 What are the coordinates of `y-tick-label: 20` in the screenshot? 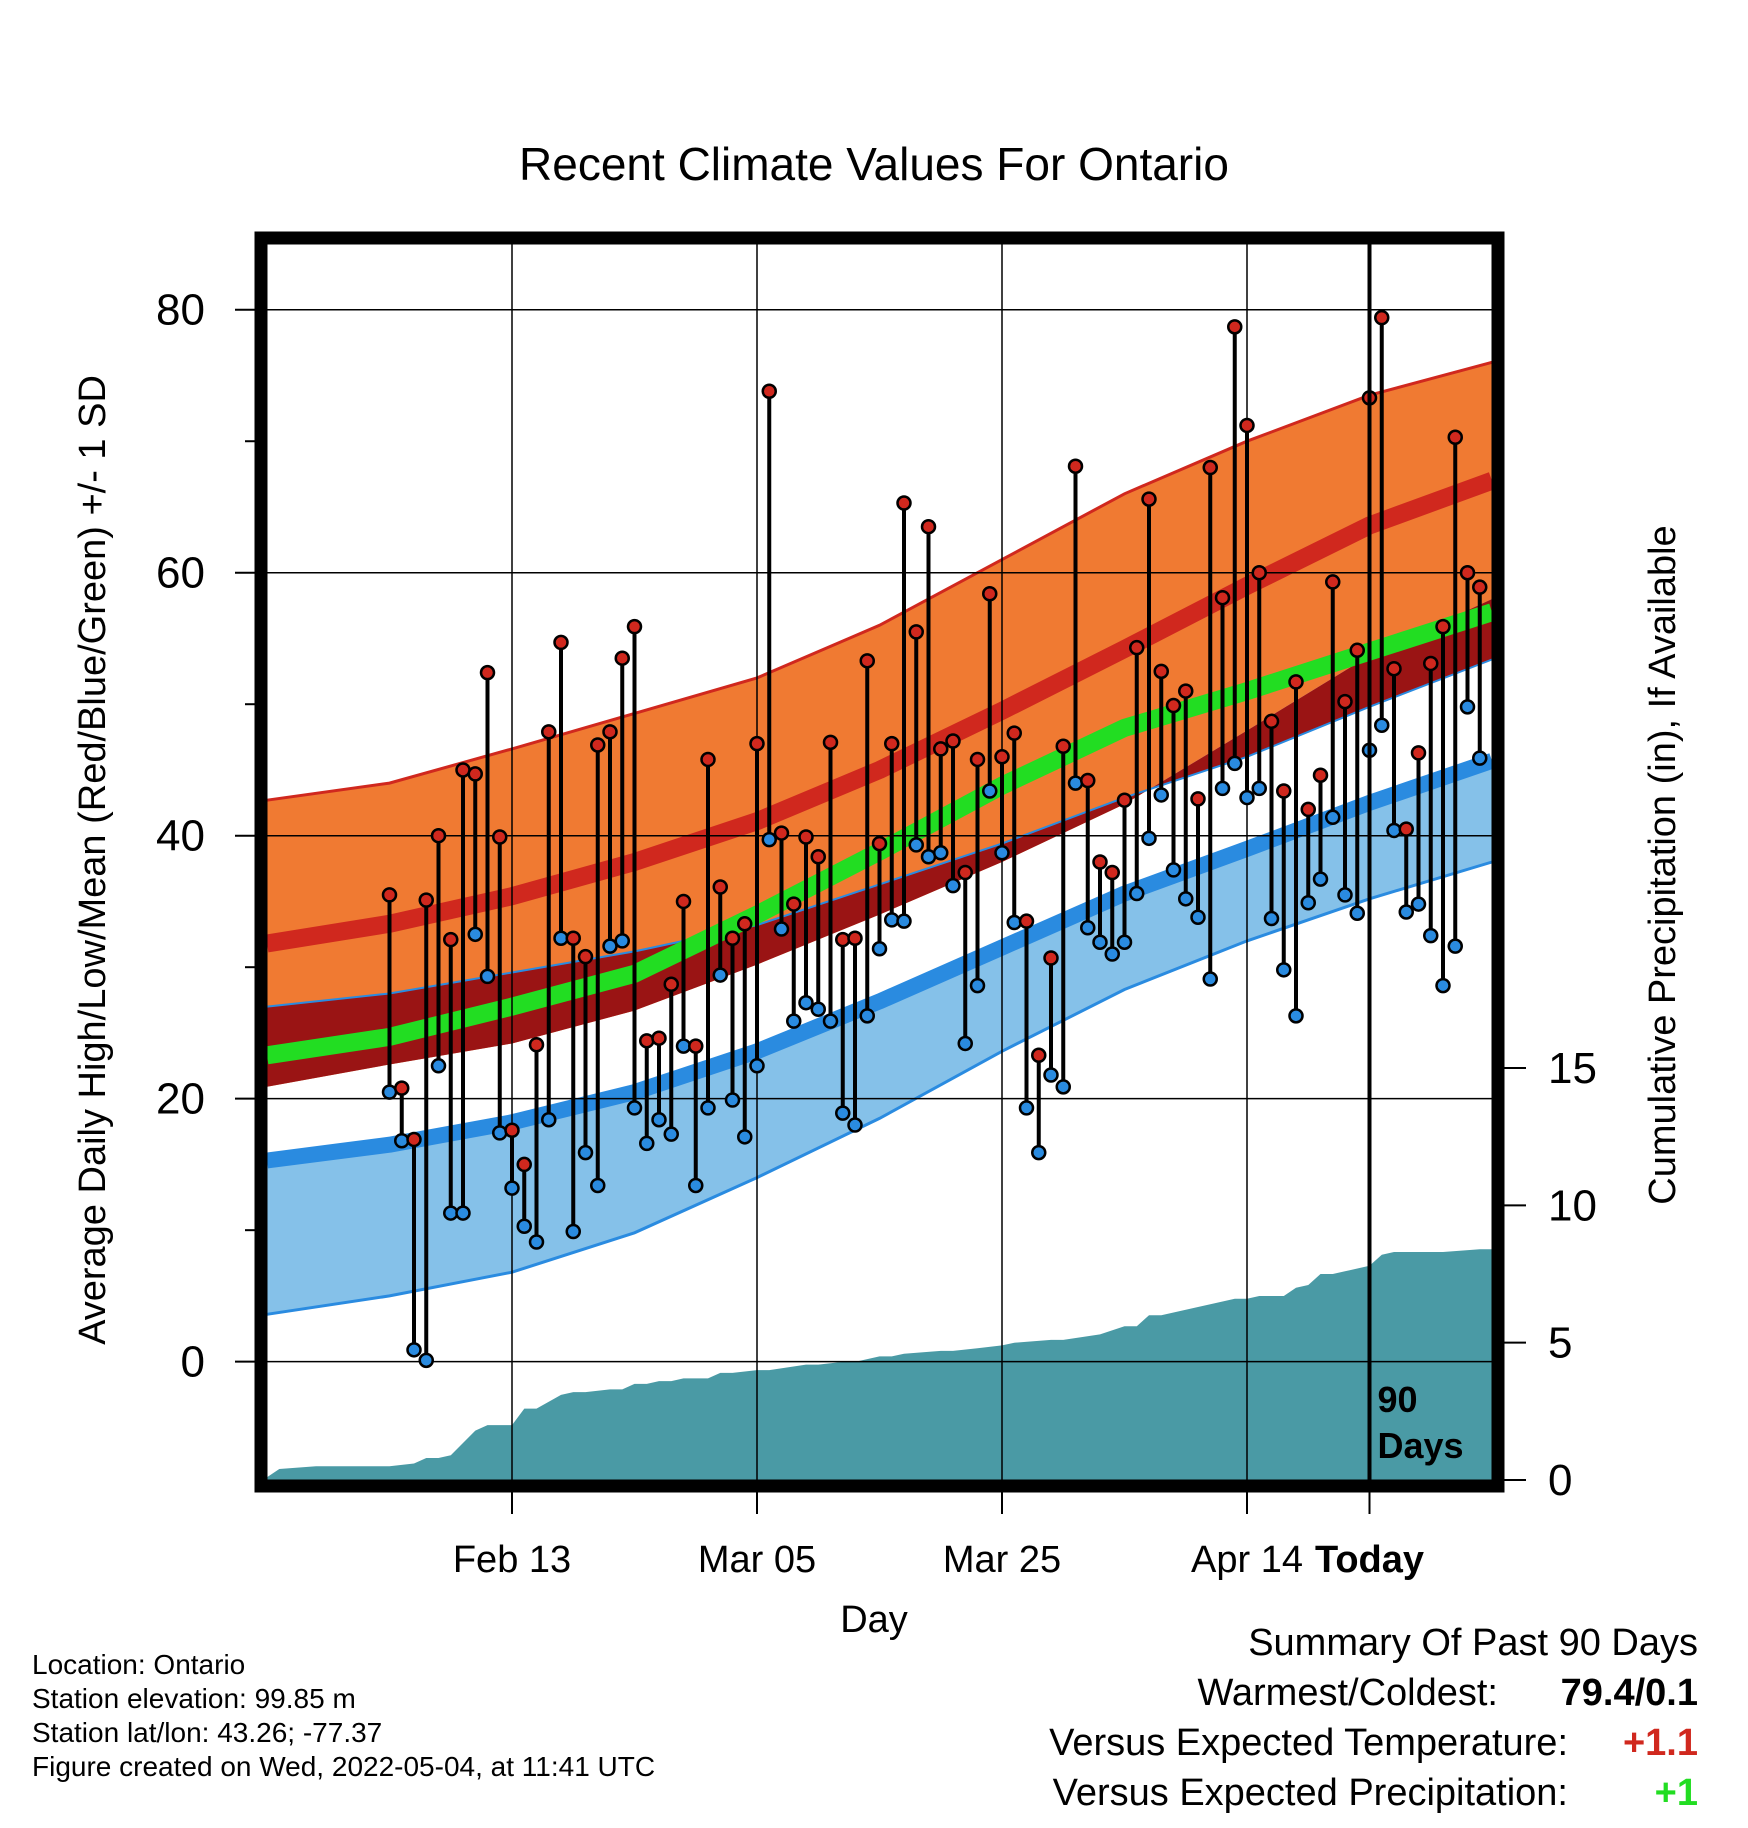 It's located at (180, 1099).